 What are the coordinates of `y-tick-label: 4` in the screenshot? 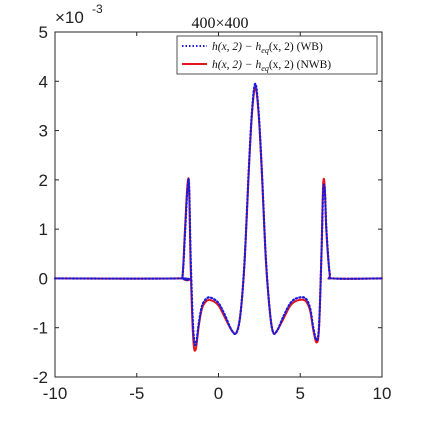 It's located at (43, 81).